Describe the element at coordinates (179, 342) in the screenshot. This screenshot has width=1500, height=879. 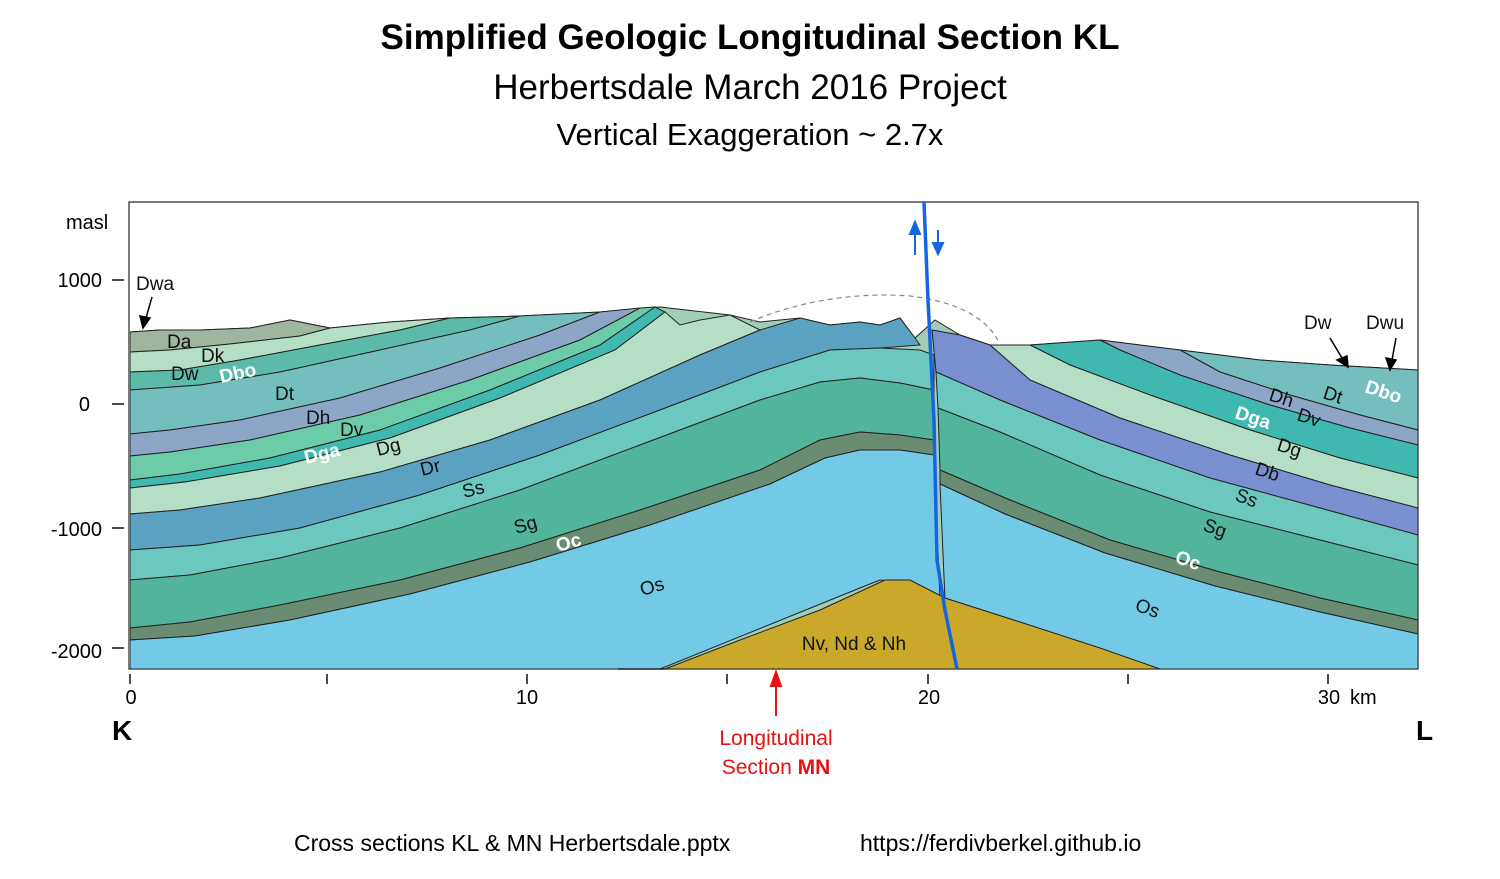
I see `label-da: Da` at that location.